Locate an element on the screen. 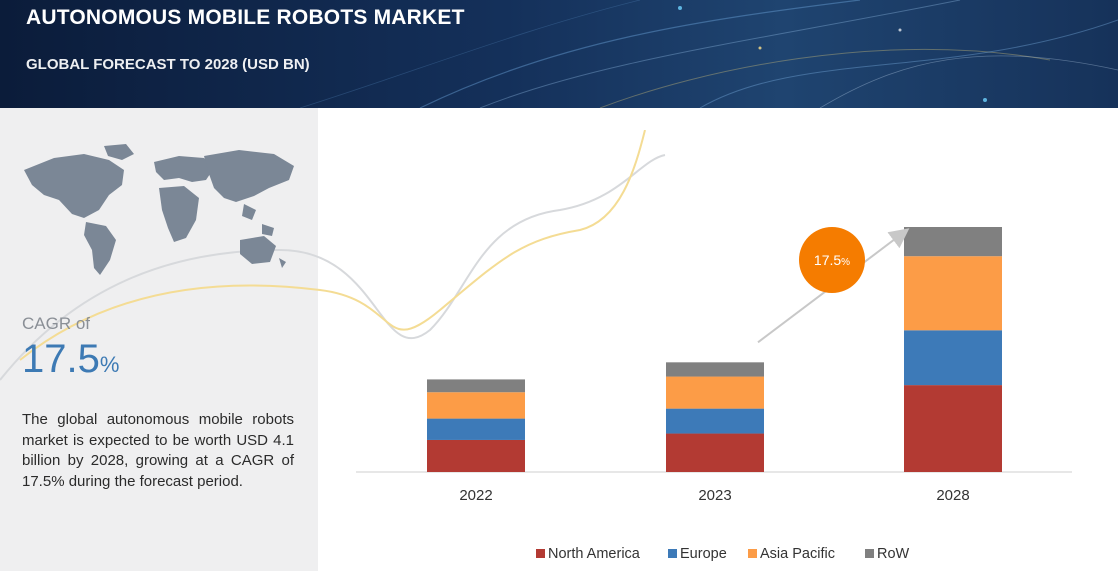 This screenshot has width=1118, height=571. bar-2022-europe is located at coordinates (476, 429).